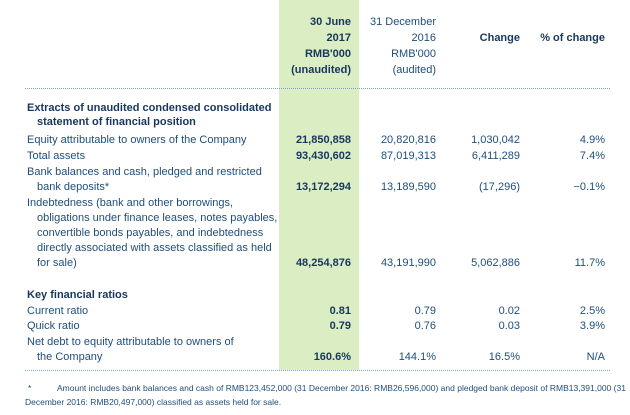 This screenshot has width=630, height=415. What do you see at coordinates (77, 295) in the screenshot?
I see `section2-title: Key financial ratios` at bounding box center [77, 295].